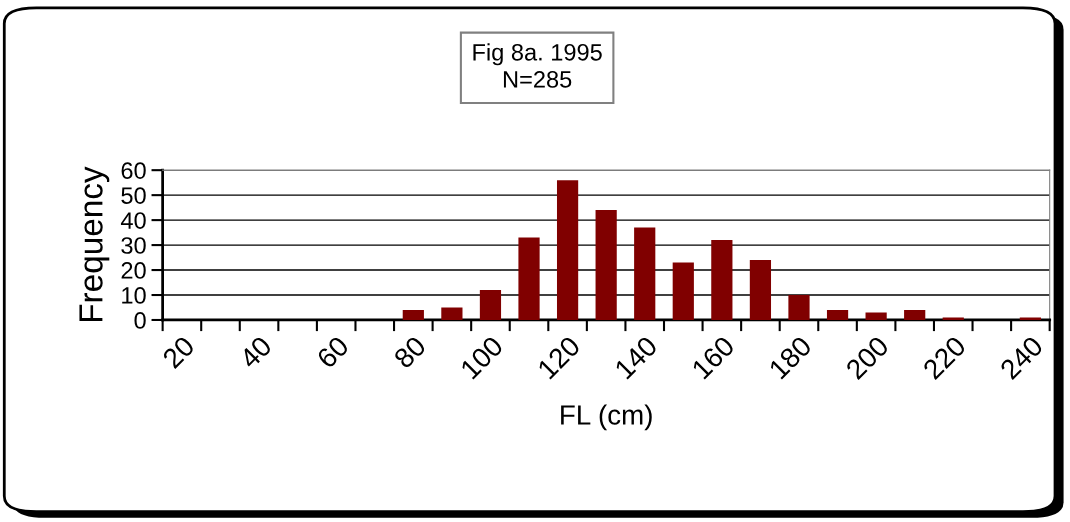  Describe the element at coordinates (94, 244) in the screenshot. I see `y-axis-title: Frequency` at that location.